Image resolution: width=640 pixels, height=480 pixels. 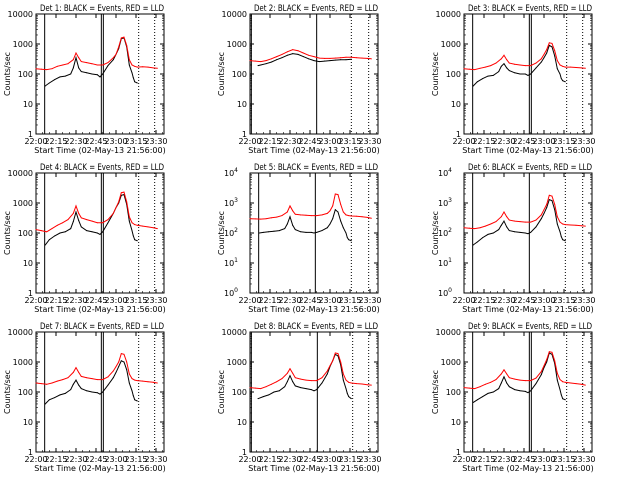 What do you see at coordinates (483, 300) in the screenshot?
I see `x-tick-label: 22:15` at bounding box center [483, 300].